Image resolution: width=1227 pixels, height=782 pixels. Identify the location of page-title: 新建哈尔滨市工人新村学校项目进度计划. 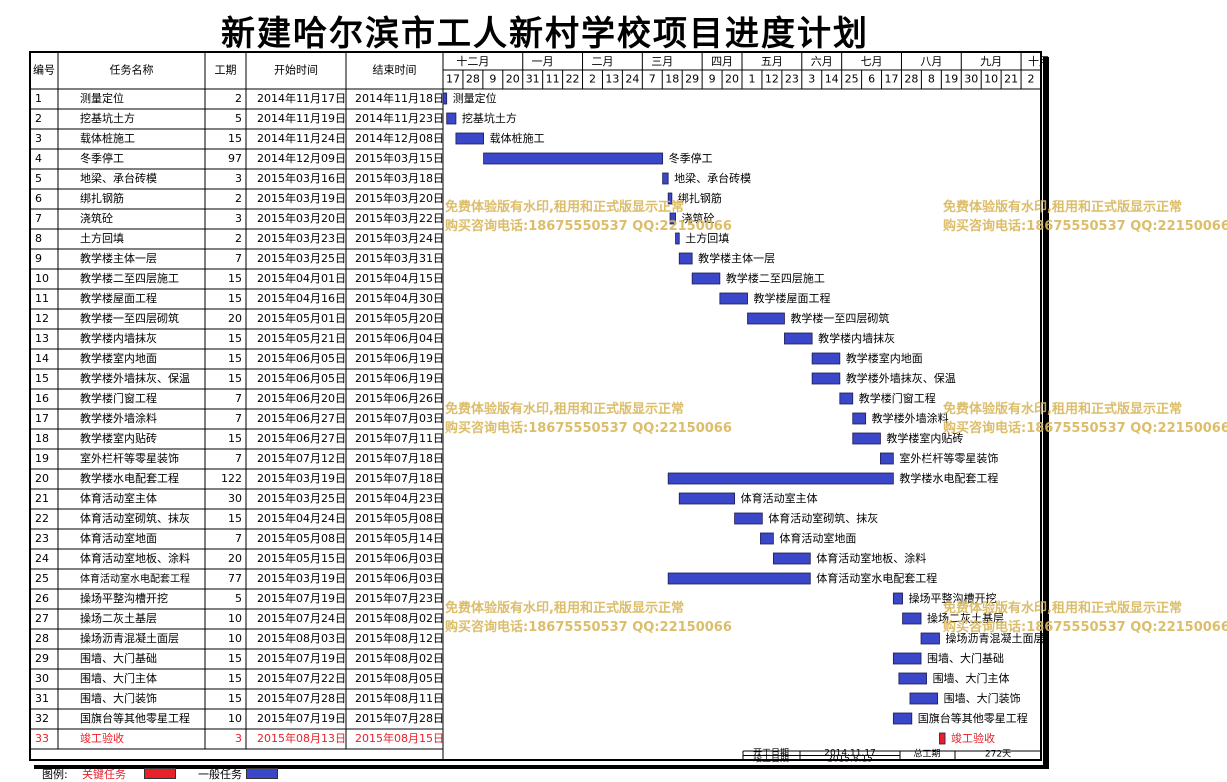
(545, 34).